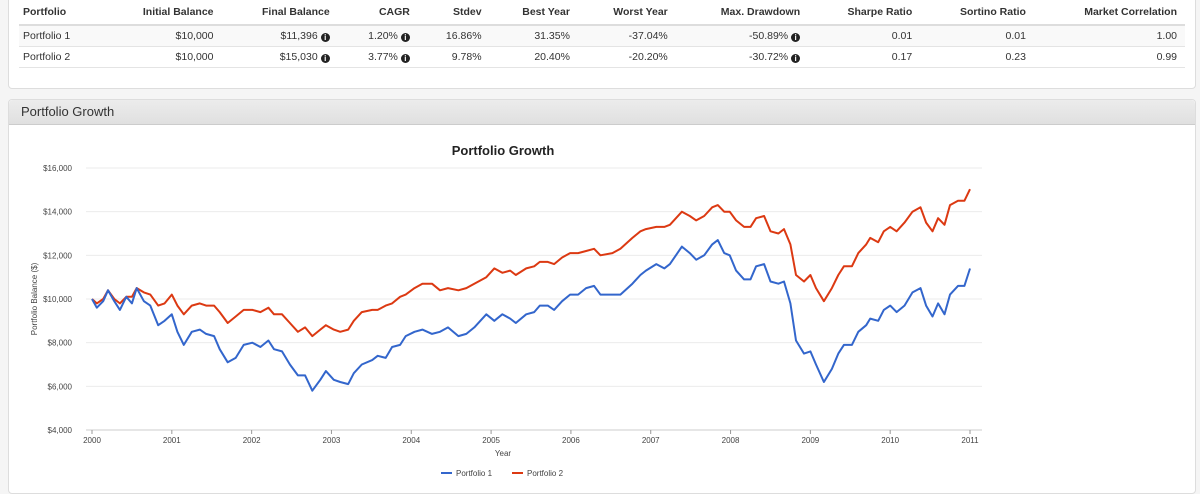 The height and width of the screenshot is (494, 1200). What do you see at coordinates (977, 57) in the screenshot?
I see `table-cell: 0.23` at bounding box center [977, 57].